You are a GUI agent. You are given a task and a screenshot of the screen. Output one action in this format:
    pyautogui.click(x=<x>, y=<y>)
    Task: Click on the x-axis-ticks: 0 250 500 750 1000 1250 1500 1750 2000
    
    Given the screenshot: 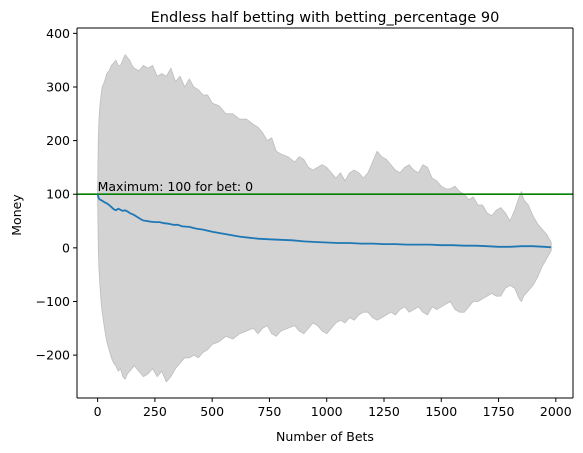 What is the action you would take?
    pyautogui.click(x=333, y=408)
    